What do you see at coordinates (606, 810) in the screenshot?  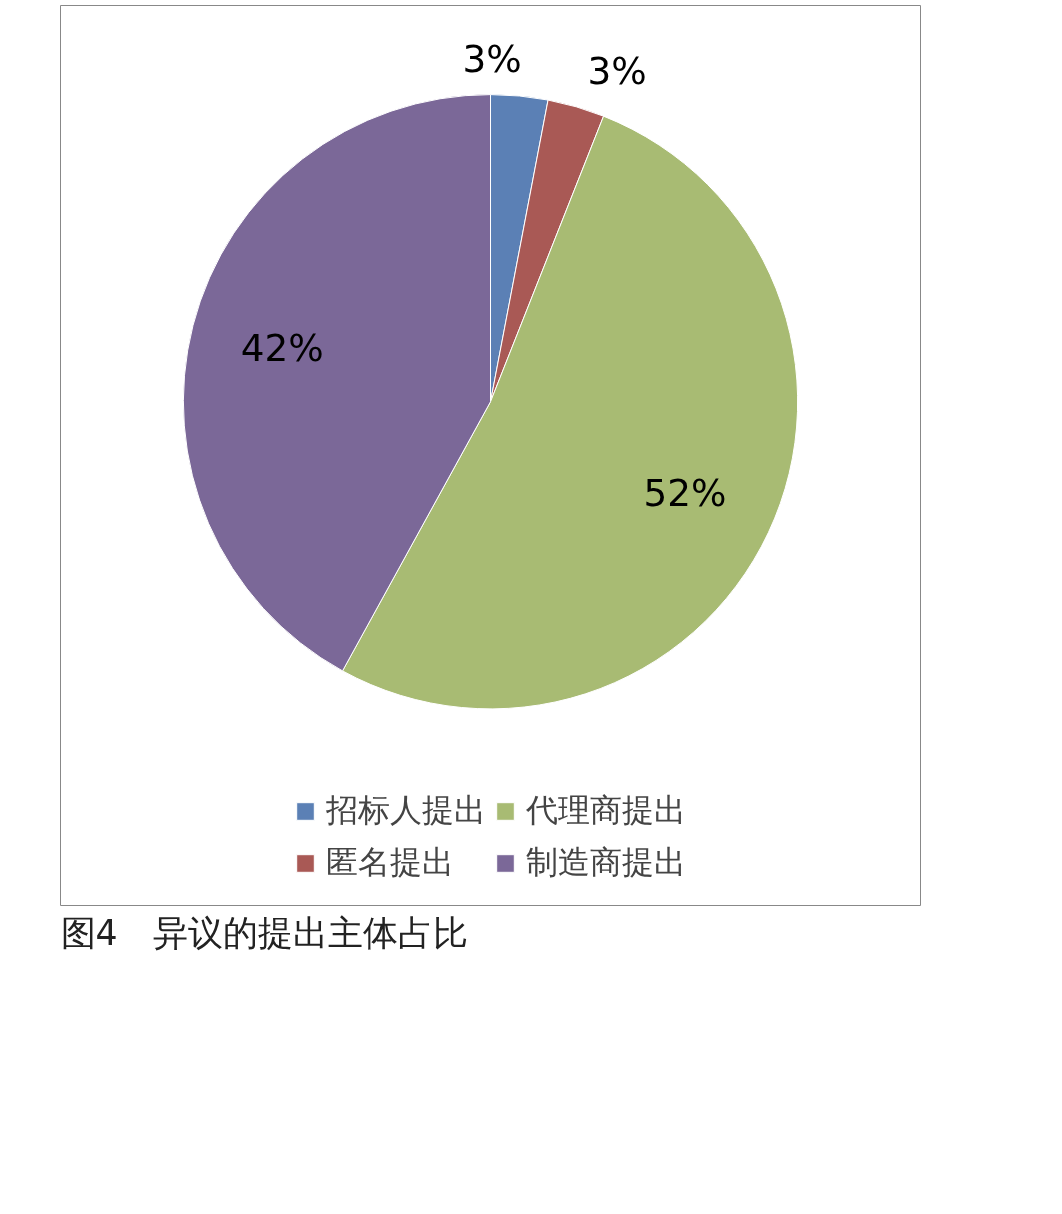 I see `legend-label: 代理商提出` at bounding box center [606, 810].